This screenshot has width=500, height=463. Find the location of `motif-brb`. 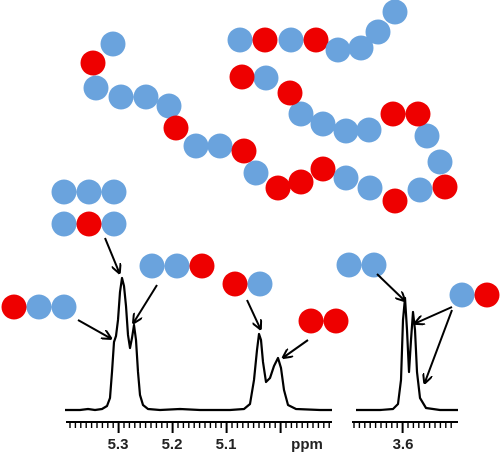

motif-brb is located at coordinates (89, 224).